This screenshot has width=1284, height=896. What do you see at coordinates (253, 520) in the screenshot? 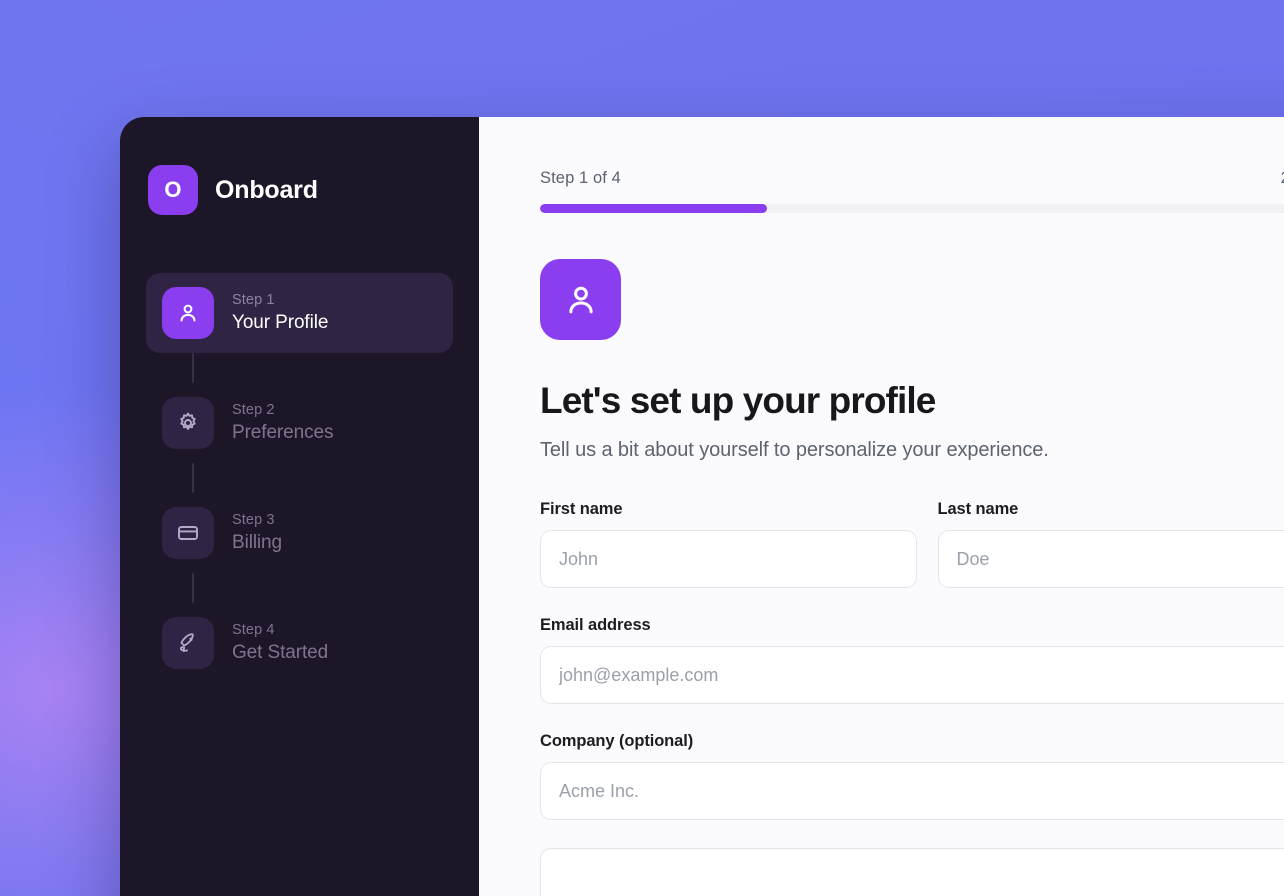
I see `sidebar-item-kicker: Step 3` at bounding box center [253, 520].